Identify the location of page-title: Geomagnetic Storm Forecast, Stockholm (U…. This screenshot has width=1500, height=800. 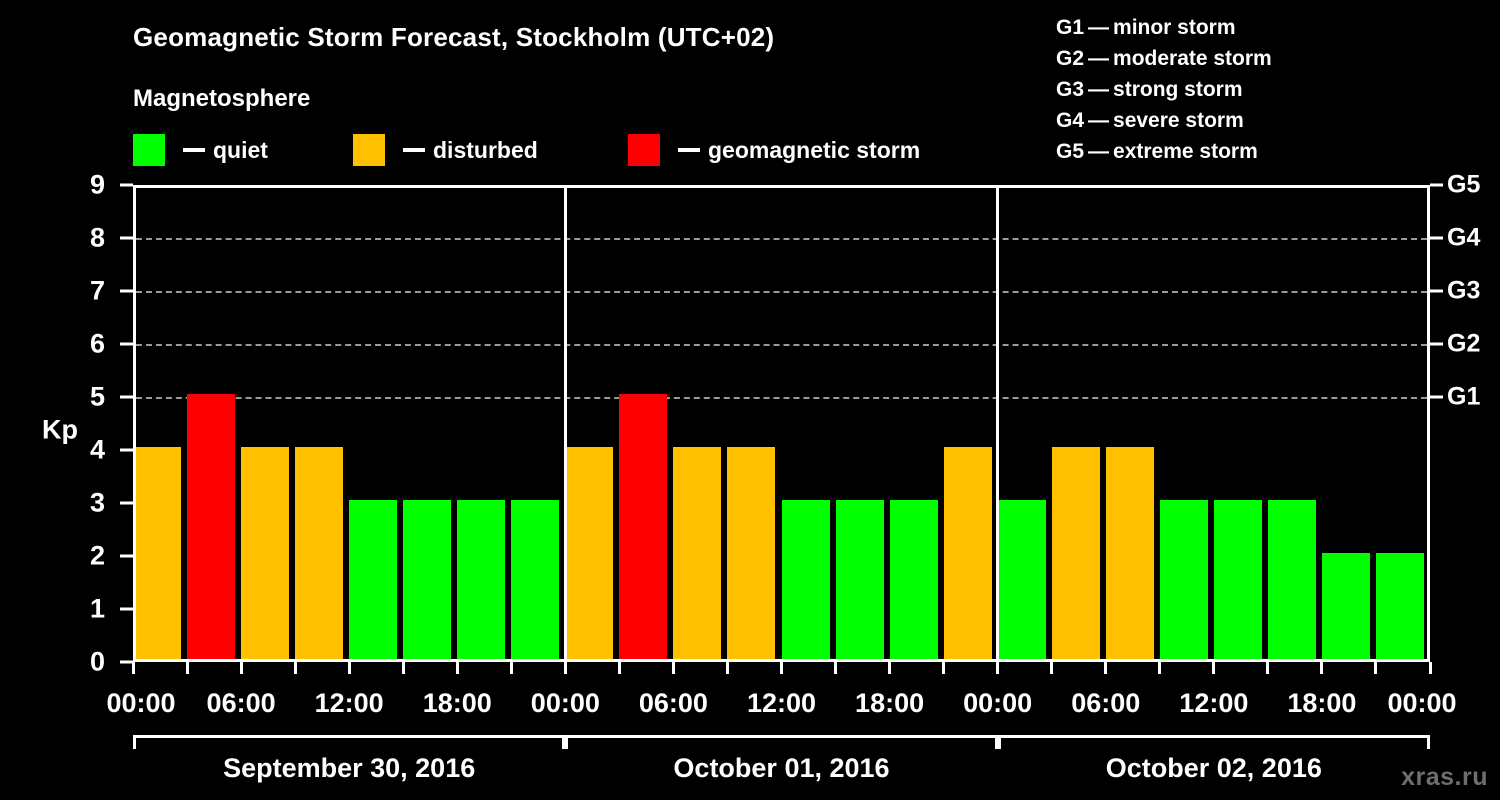
(454, 37).